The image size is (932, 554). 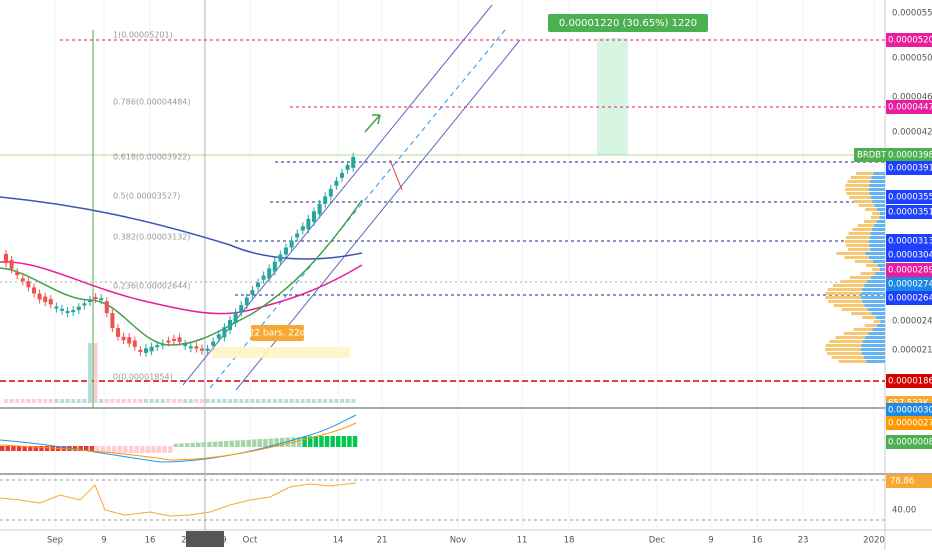 What do you see at coordinates (910, 424) in the screenshot?
I see `macd-tag: 0.00000279` at bounding box center [910, 424].